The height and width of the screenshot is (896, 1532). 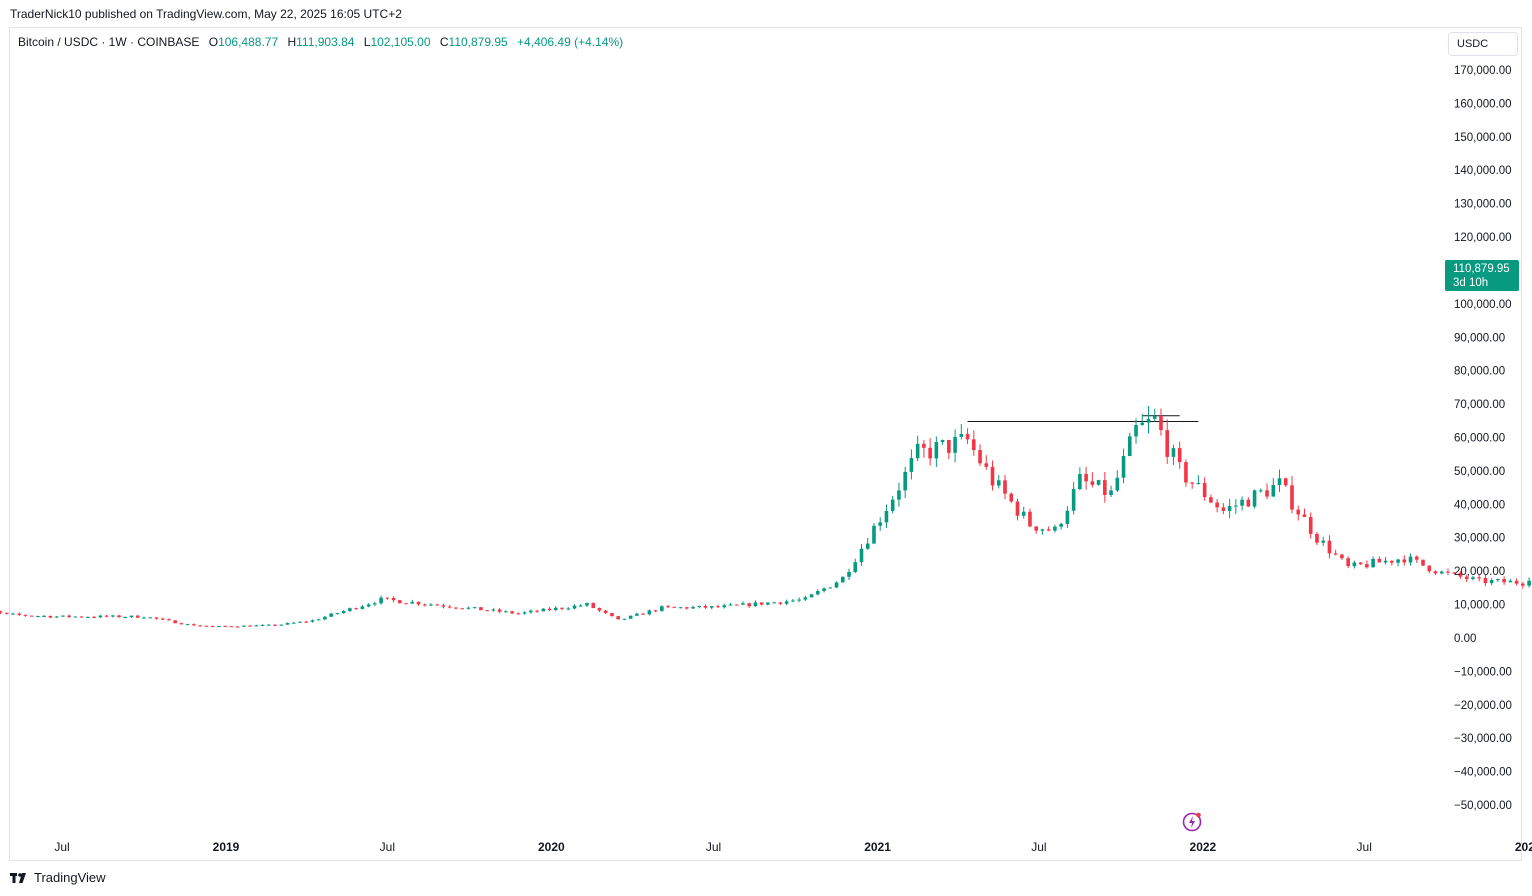 I want to click on high-value: 111,903.84, so click(x=325, y=42).